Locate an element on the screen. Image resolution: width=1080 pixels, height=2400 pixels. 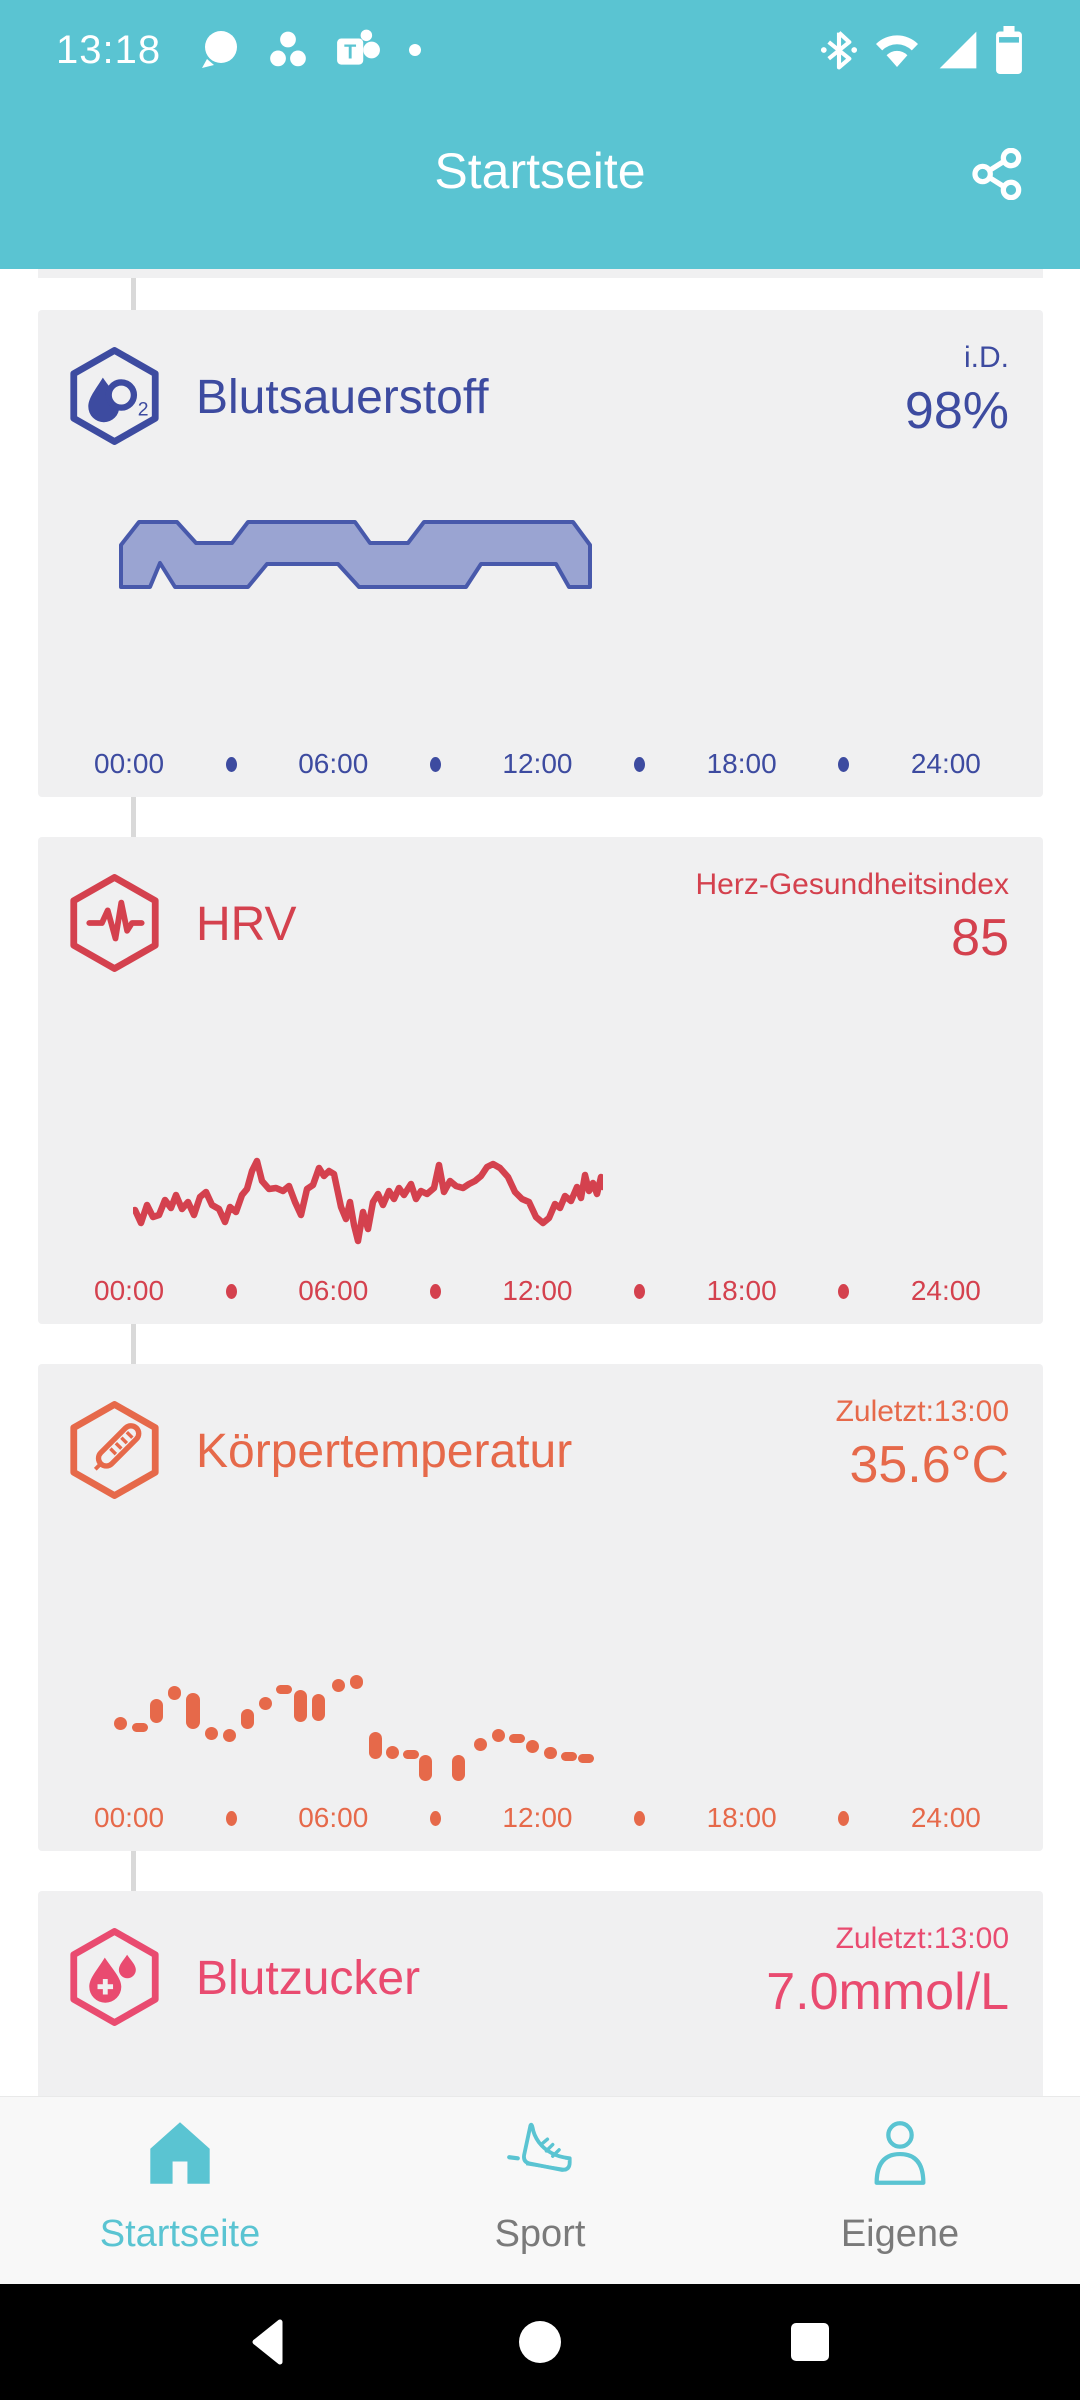
share-icon is located at coordinates (998, 174).